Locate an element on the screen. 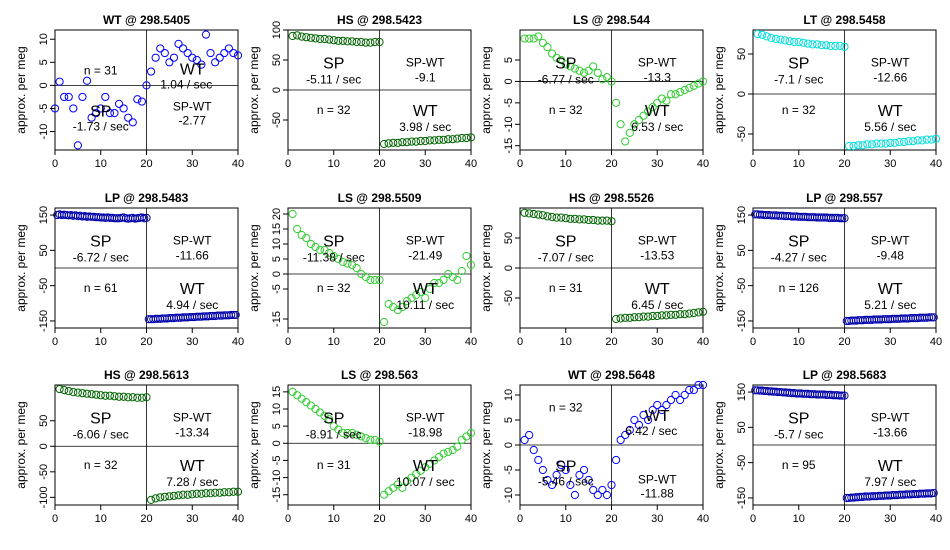 The width and height of the screenshot is (950, 550). spwt-value: -13.3 is located at coordinates (658, 77).